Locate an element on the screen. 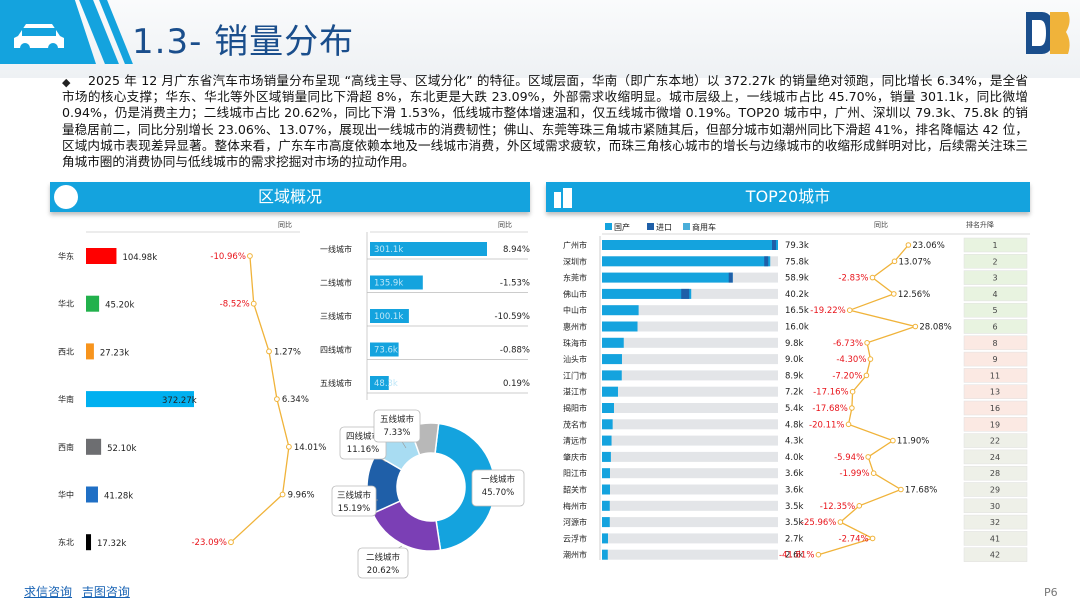 The height and width of the screenshot is (607, 1080). donut-label-value: 45.70% is located at coordinates (498, 493).